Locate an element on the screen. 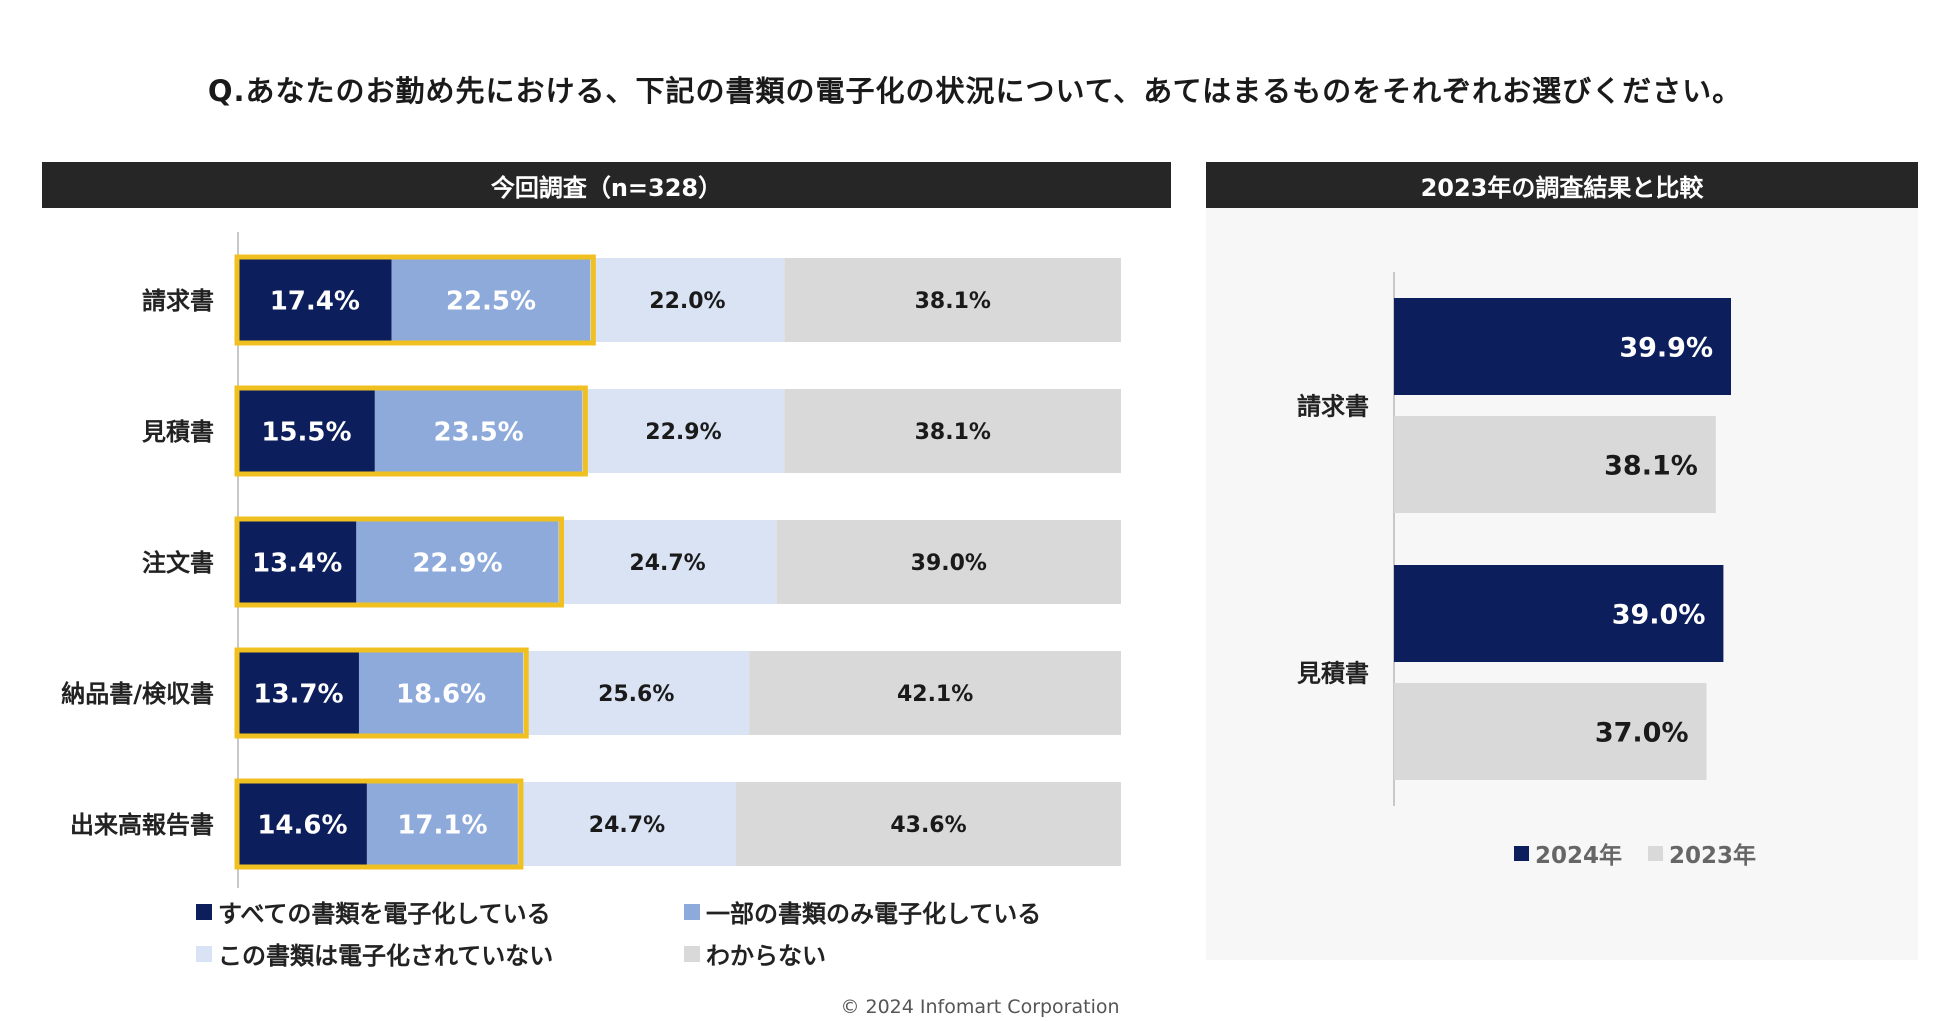 This screenshot has height=1021, width=1950. data-label: 14.6% is located at coordinates (302, 825).